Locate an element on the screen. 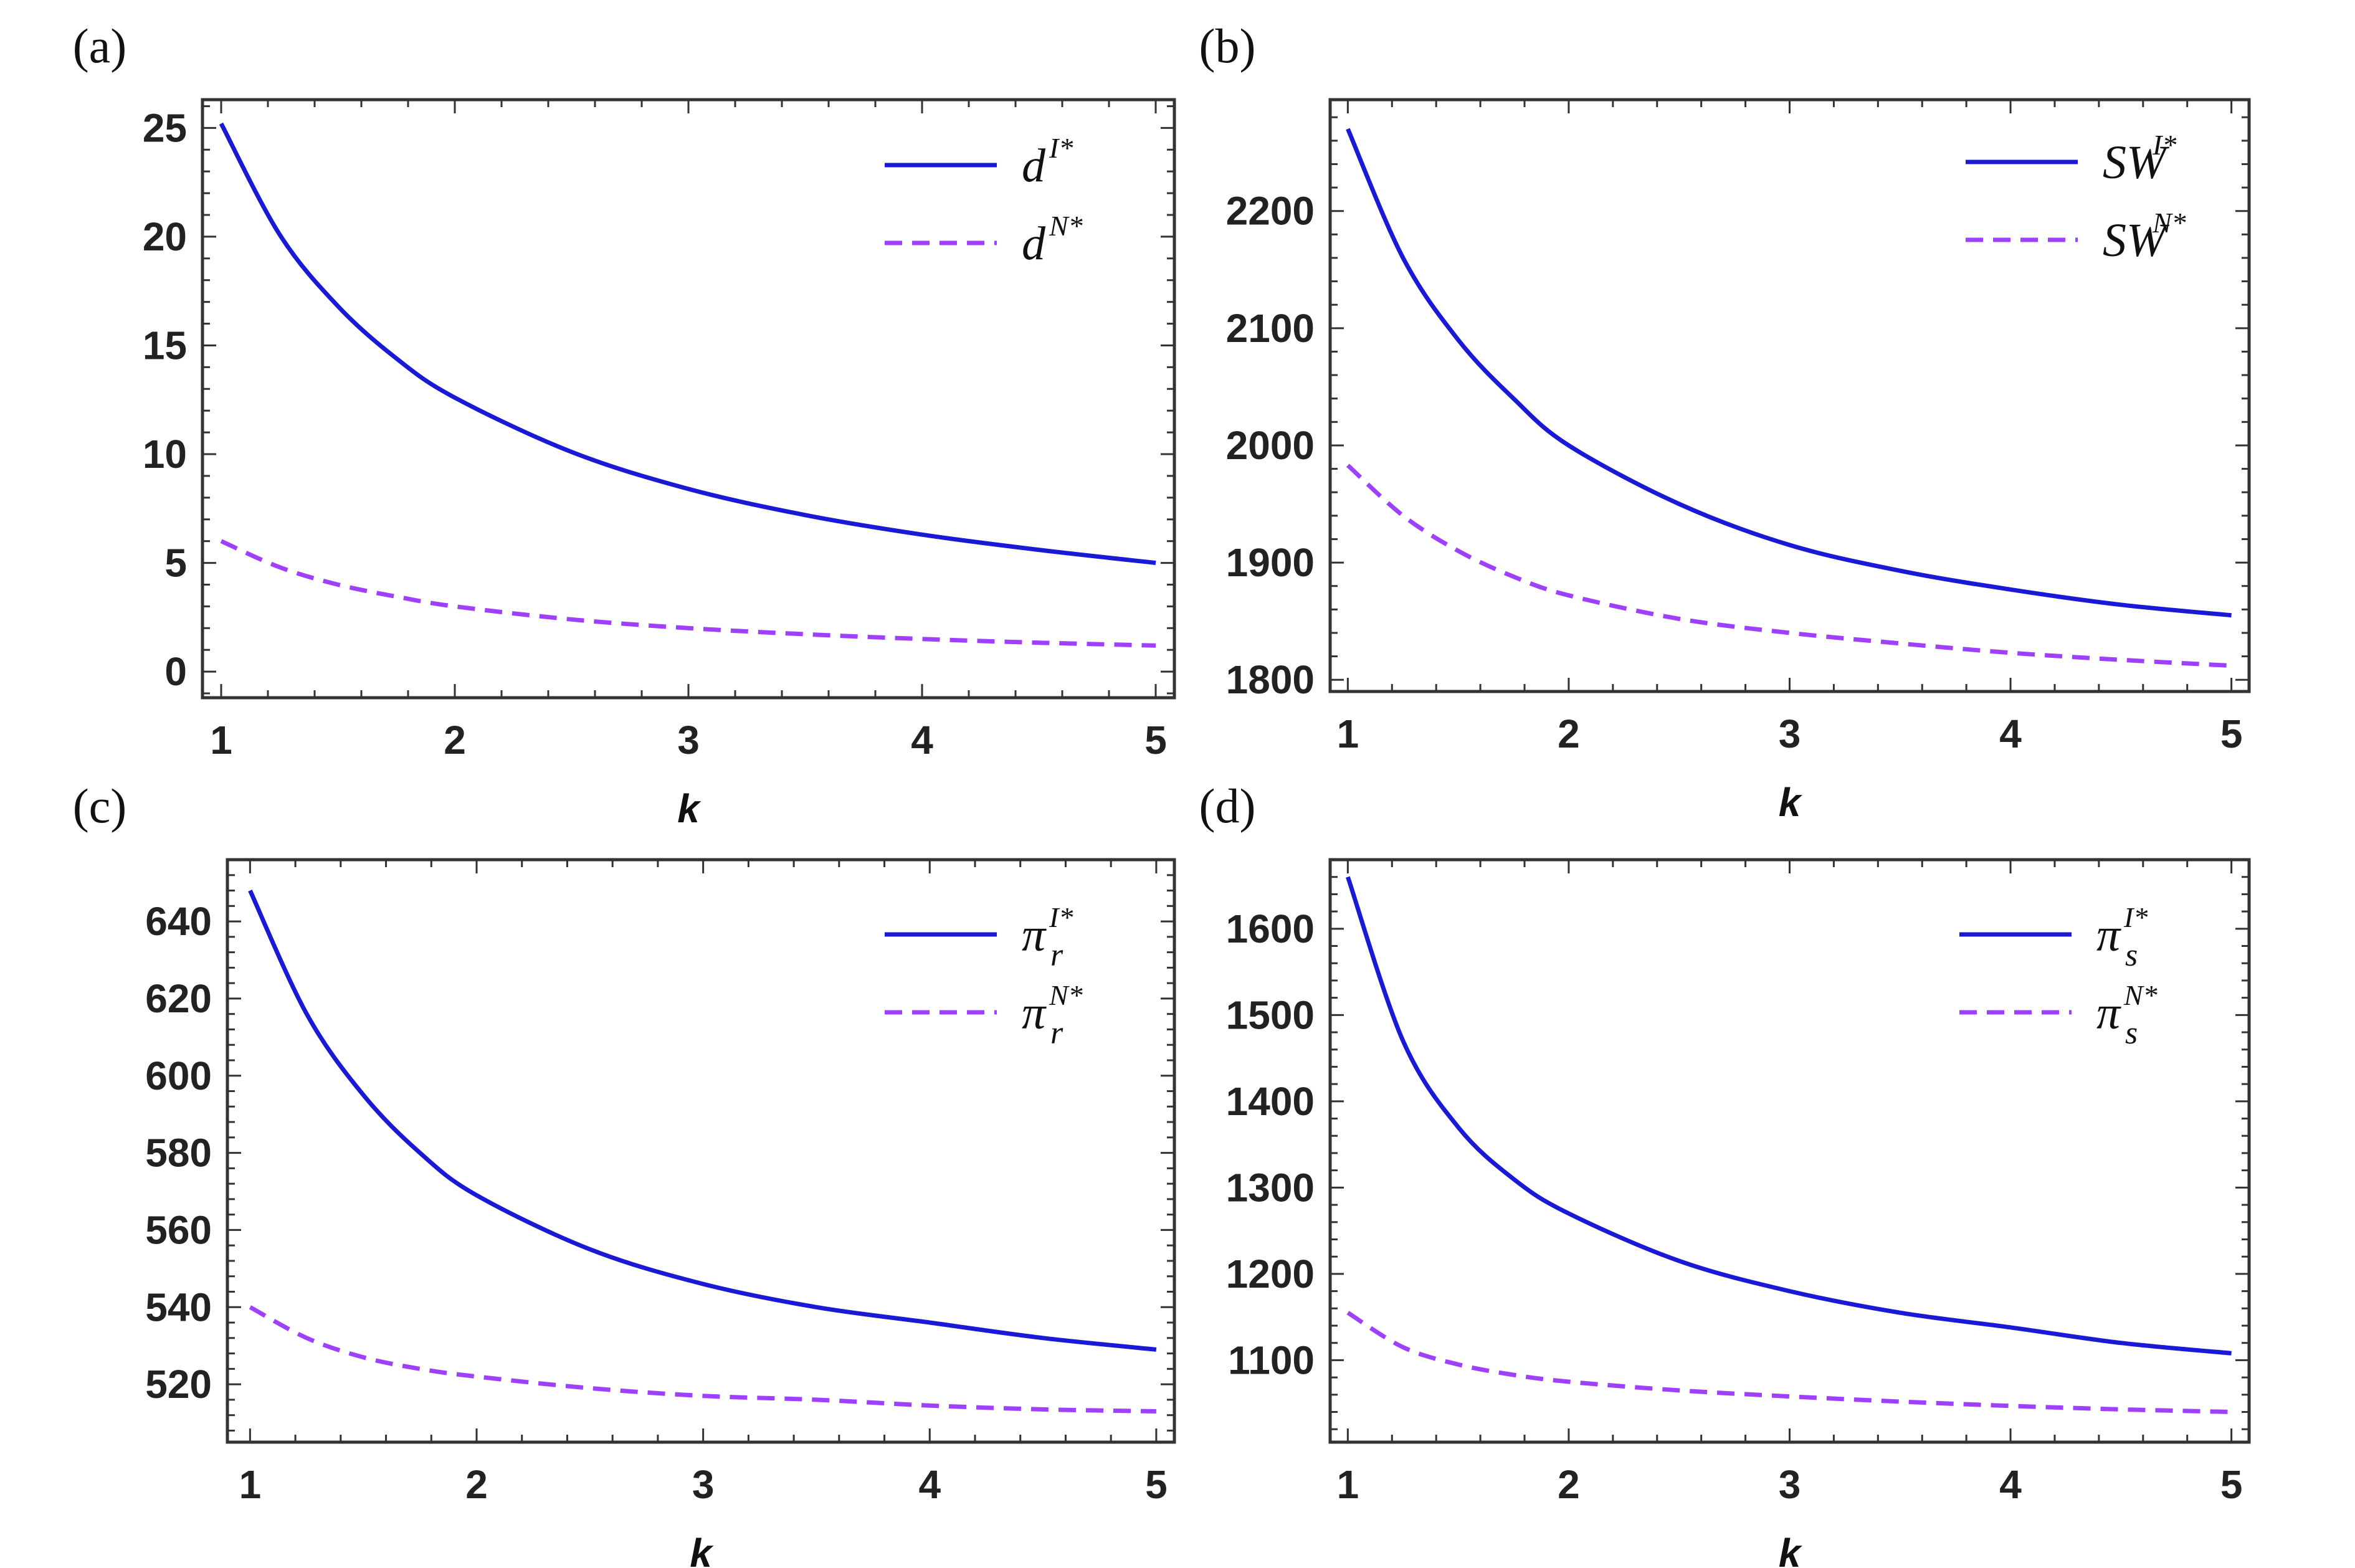 This screenshot has width=2355, height=1568. y-tick-label: 1300 is located at coordinates (1270, 1187).